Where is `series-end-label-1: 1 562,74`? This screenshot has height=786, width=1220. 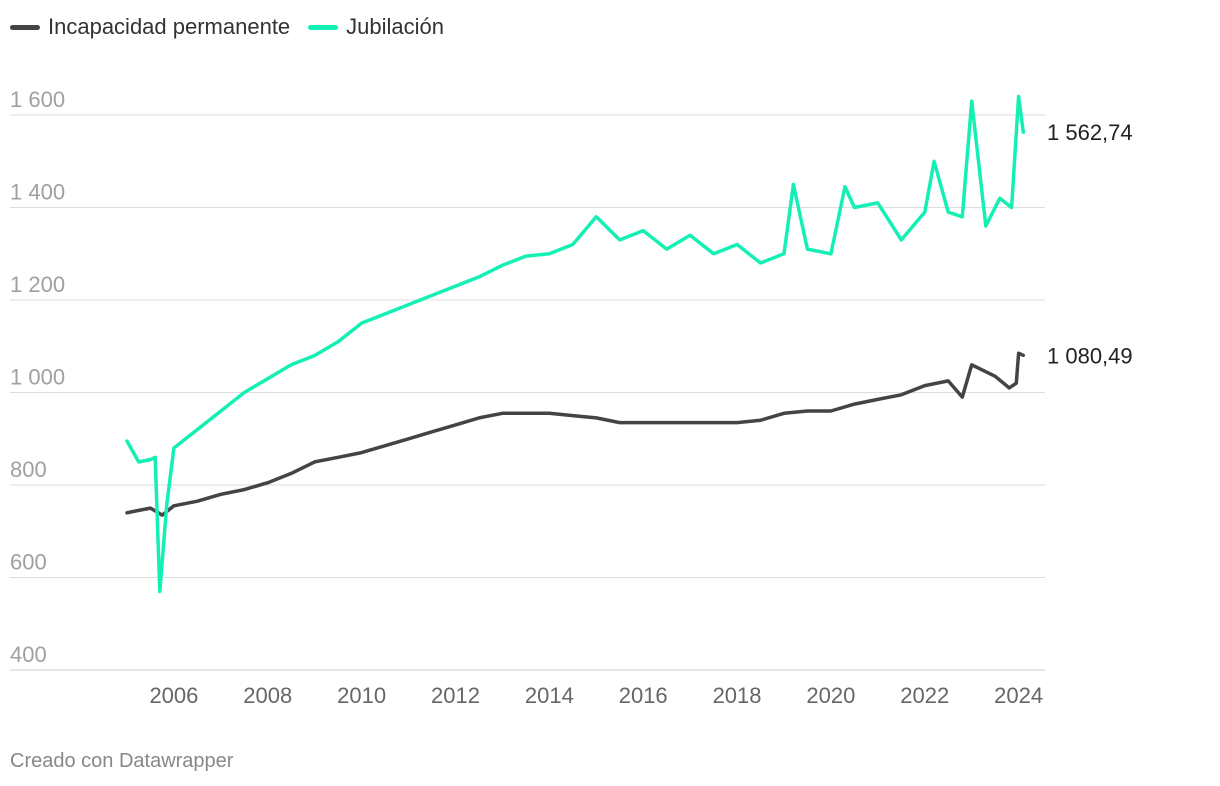
series-end-label-1: 1 562,74 is located at coordinates (1090, 132).